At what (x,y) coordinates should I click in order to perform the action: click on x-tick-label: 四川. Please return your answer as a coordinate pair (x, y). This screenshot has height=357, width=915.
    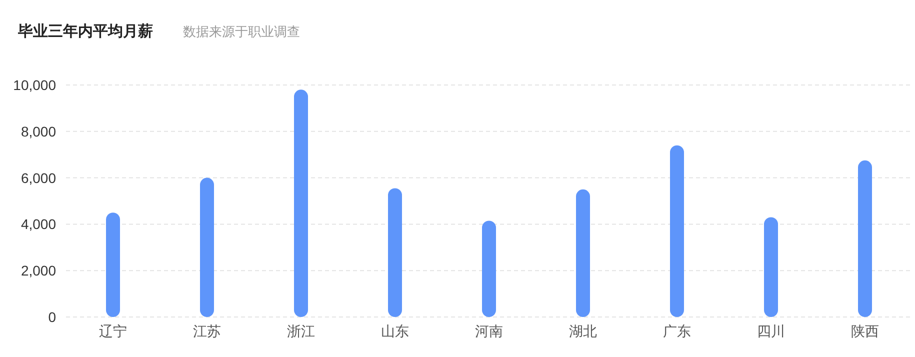
    Looking at the image, I should click on (771, 331).